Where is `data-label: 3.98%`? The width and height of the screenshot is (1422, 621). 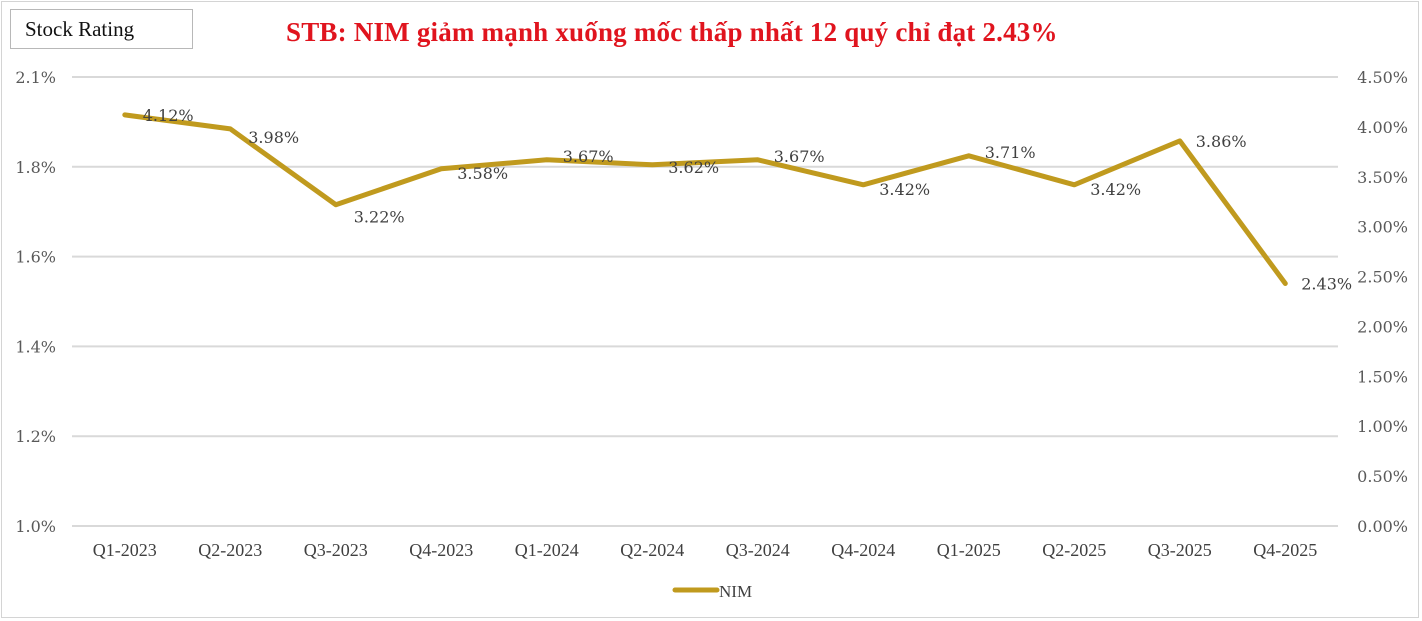
data-label: 3.98% is located at coordinates (273, 137).